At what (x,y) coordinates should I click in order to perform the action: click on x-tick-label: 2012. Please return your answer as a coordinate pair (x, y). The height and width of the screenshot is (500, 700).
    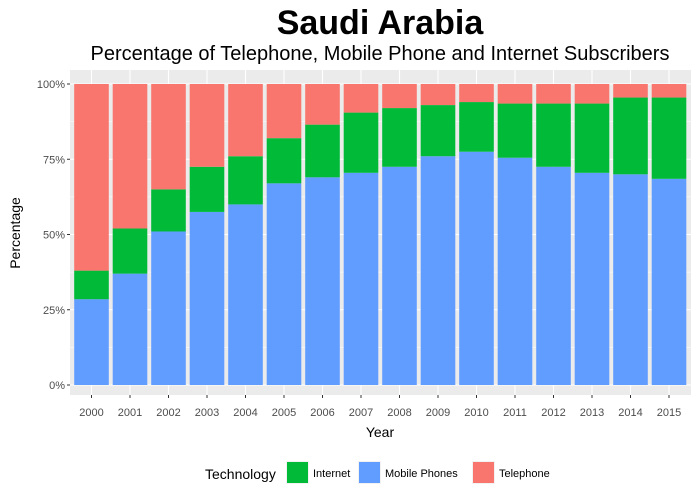
    Looking at the image, I should click on (553, 413).